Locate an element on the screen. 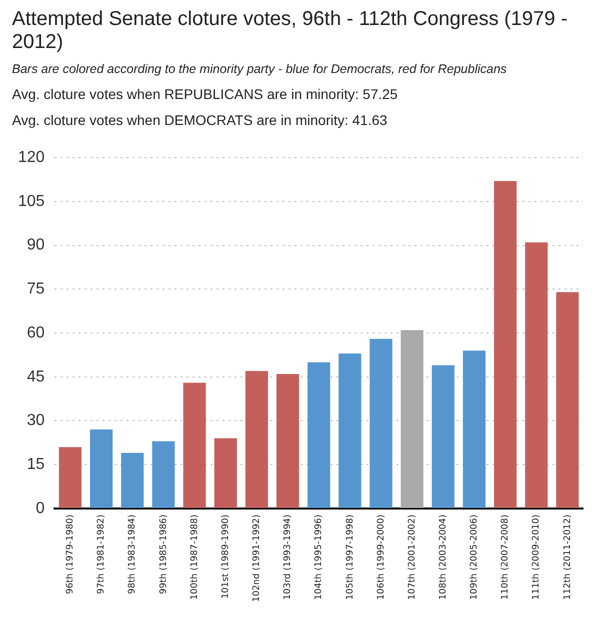  y-tick-label: 45 is located at coordinates (35, 377).